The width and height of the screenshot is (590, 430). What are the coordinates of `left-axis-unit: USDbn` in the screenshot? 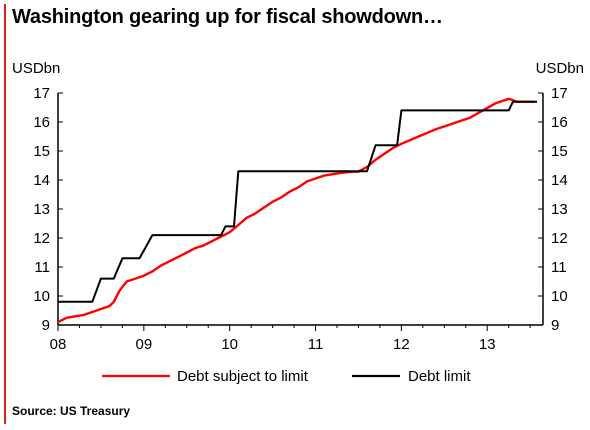 It's located at (36, 68).